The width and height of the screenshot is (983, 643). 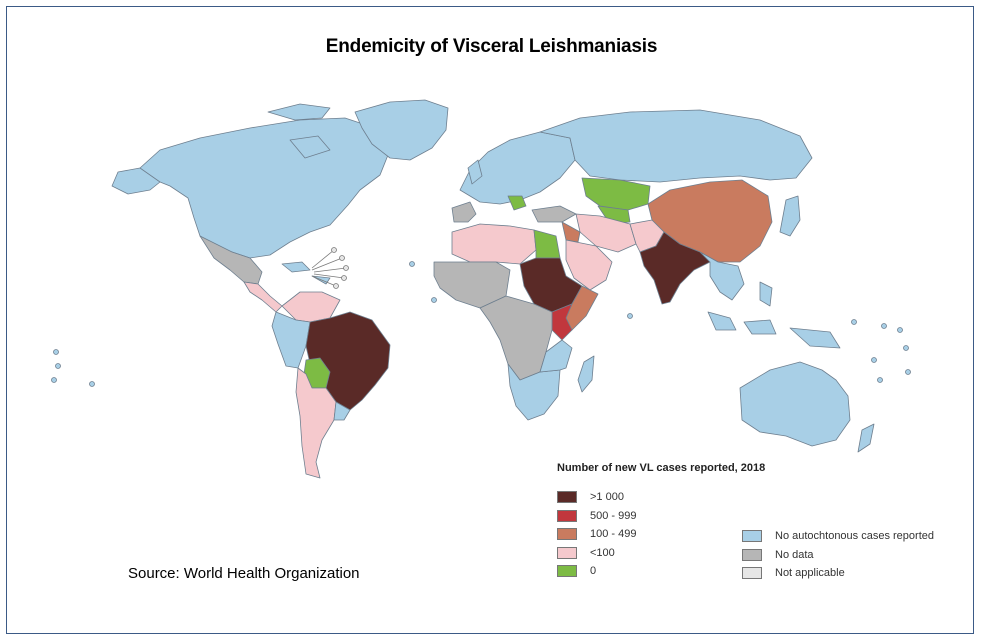 What do you see at coordinates (136, 181) in the screenshot?
I see `region-alaska` at bounding box center [136, 181].